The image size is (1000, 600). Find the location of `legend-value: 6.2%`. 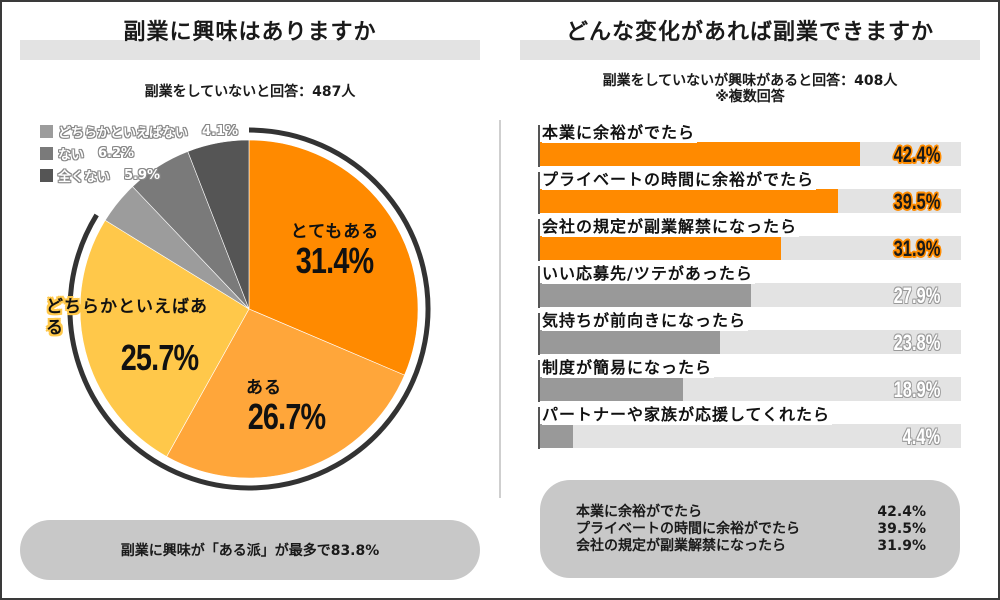

legend-value: 6.2% is located at coordinates (116, 153).